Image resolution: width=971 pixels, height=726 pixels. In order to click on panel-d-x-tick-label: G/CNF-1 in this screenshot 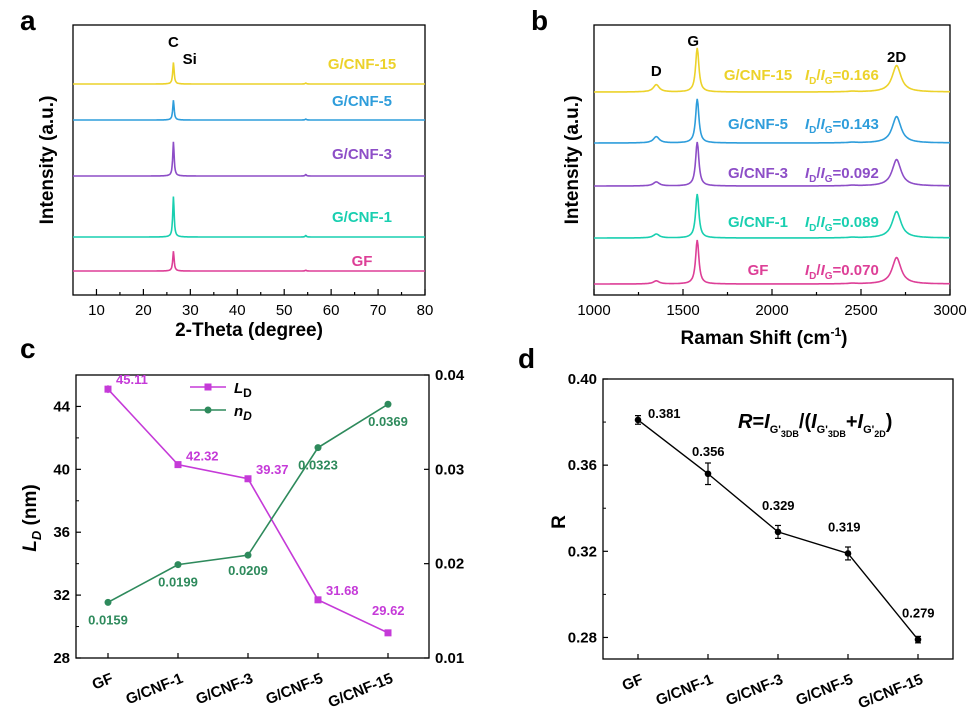, I will do `click(684, 690)`.